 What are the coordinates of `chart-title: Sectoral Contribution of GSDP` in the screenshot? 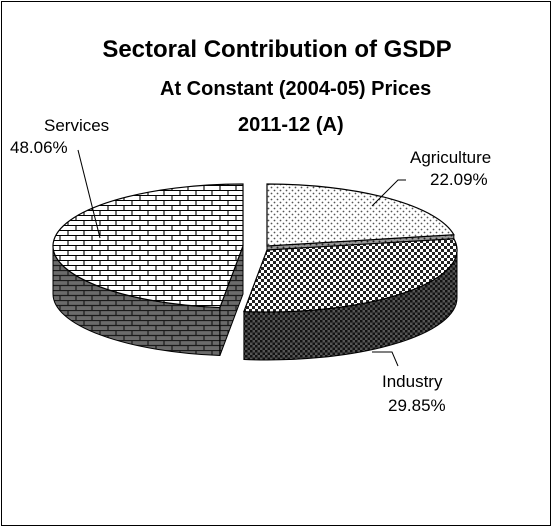 It's located at (277, 49).